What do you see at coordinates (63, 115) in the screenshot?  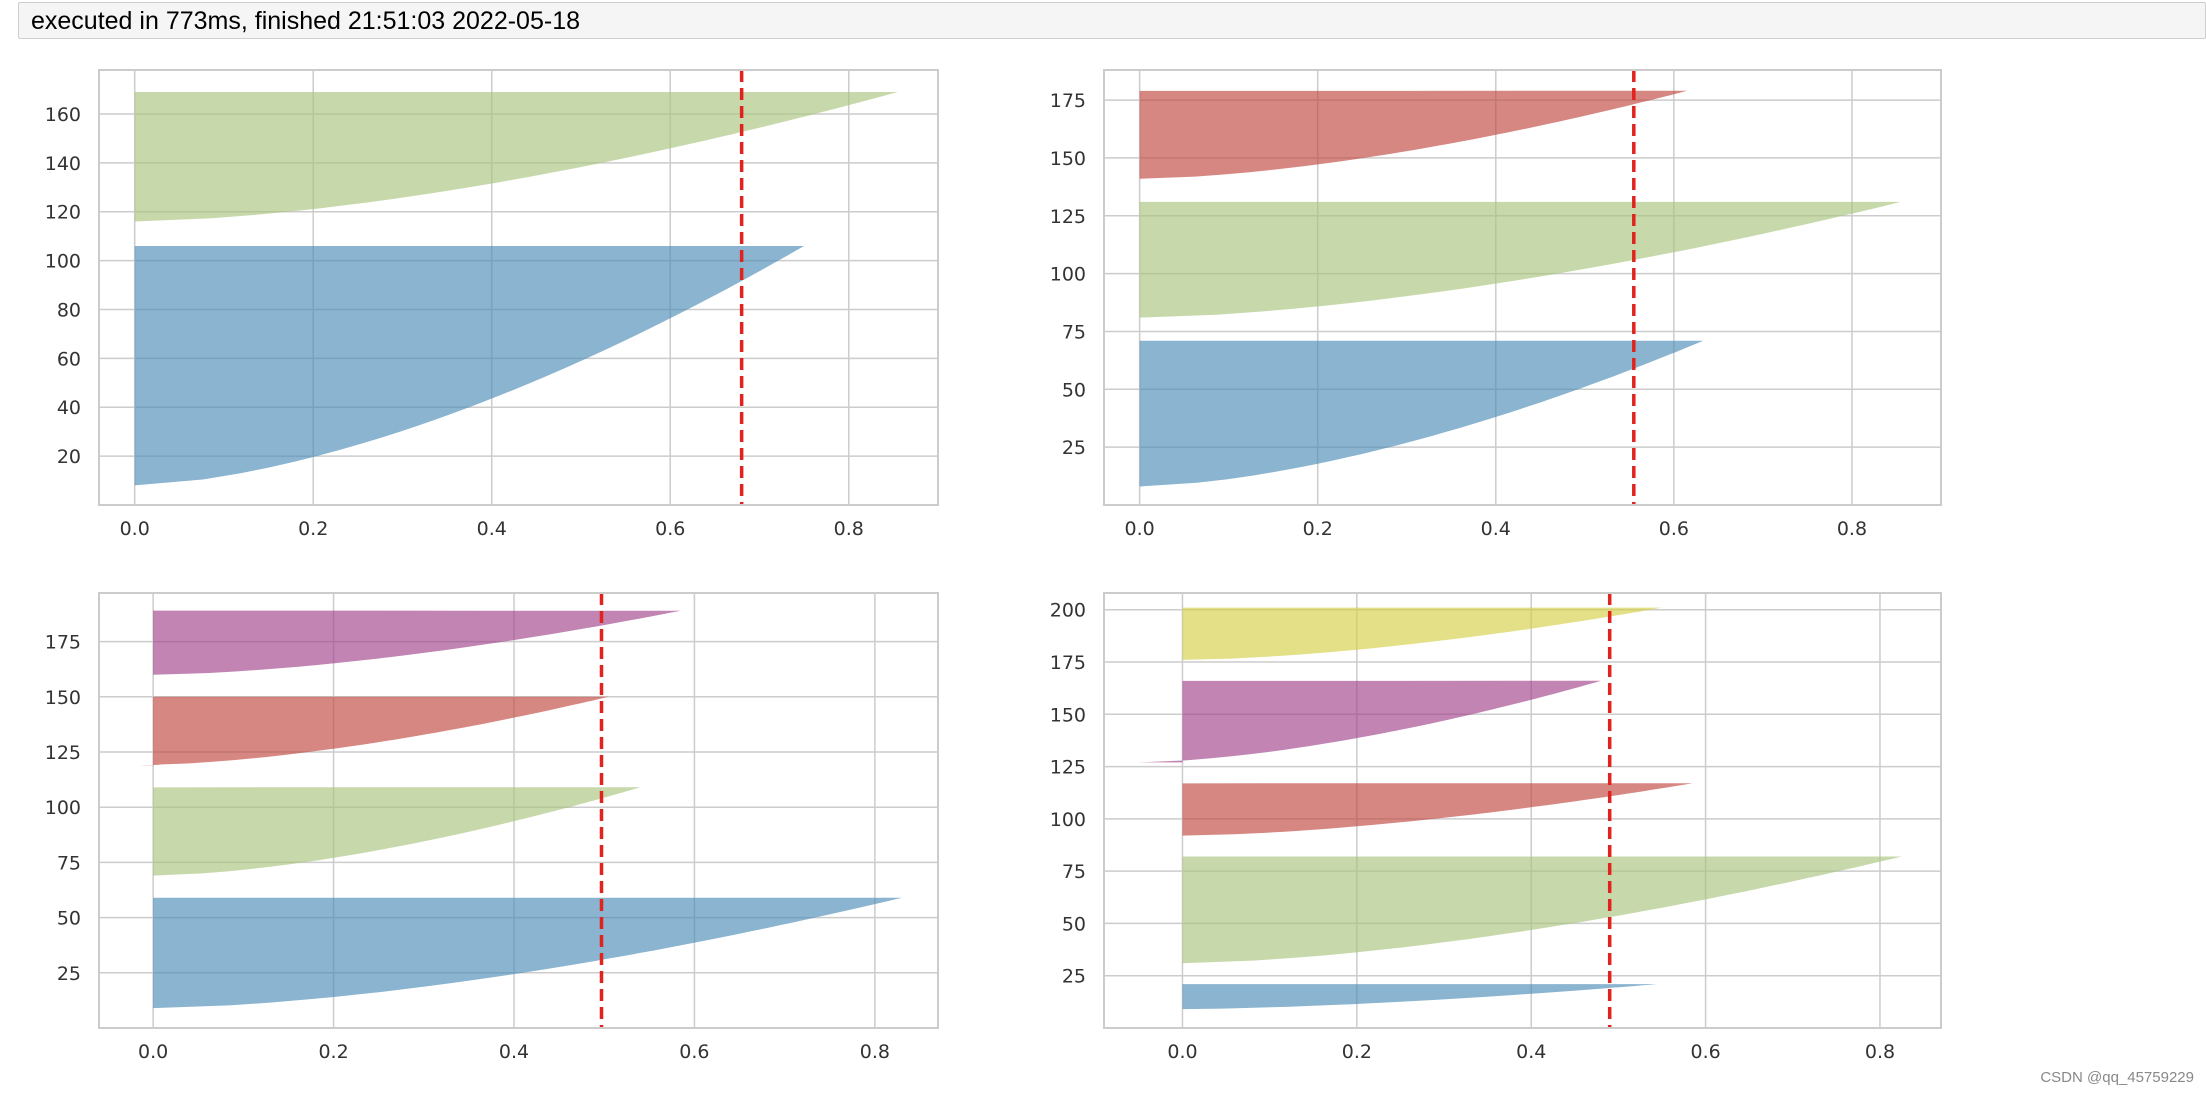 I see `y-tick-label: 160` at bounding box center [63, 115].